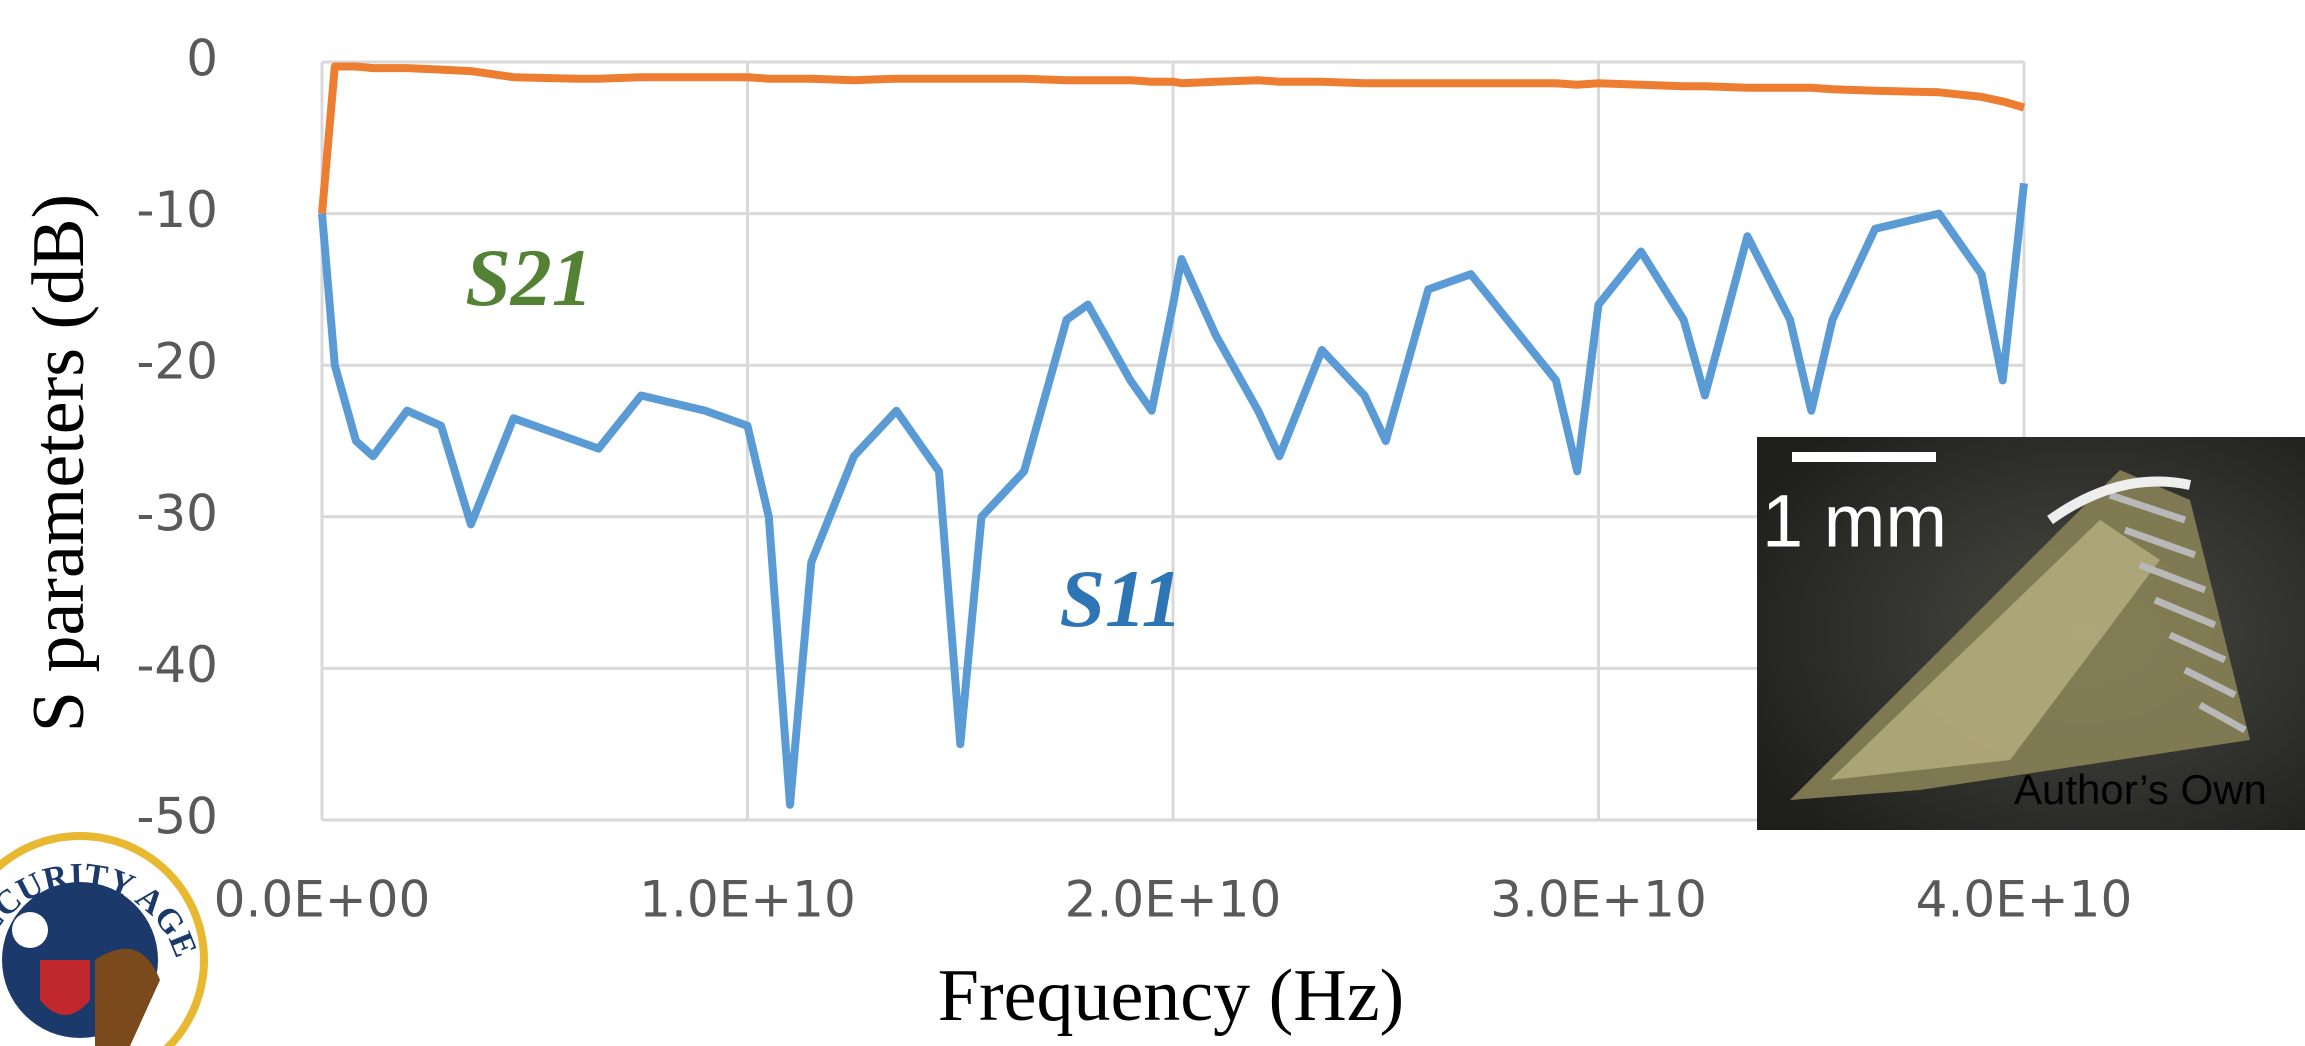 Image resolution: width=2305 pixels, height=1046 pixels. Describe the element at coordinates (529, 277) in the screenshot. I see `annotation: S21` at that location.